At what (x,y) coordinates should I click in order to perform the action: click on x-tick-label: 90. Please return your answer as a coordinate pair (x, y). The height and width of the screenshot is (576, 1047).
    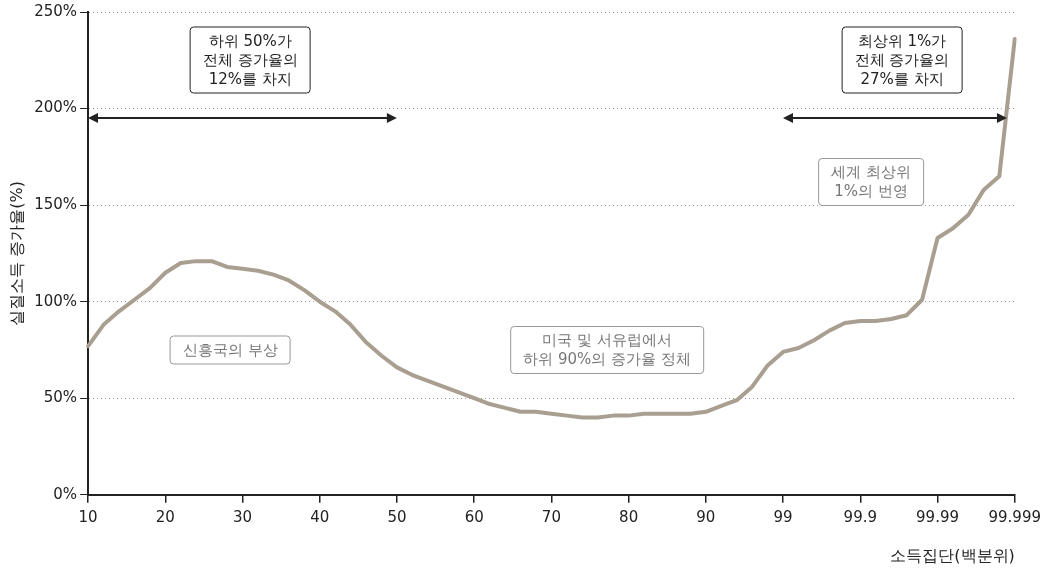
    Looking at the image, I should click on (706, 516).